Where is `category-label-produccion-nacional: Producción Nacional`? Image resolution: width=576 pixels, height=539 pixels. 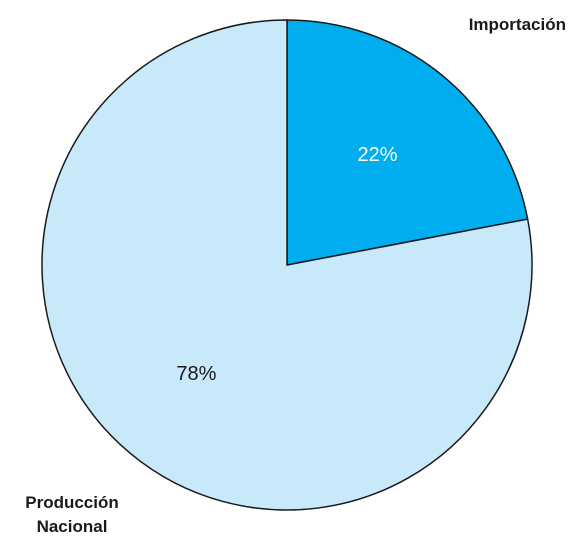 category-label-produccion-nacional: Producción Nacional is located at coordinates (72, 514).